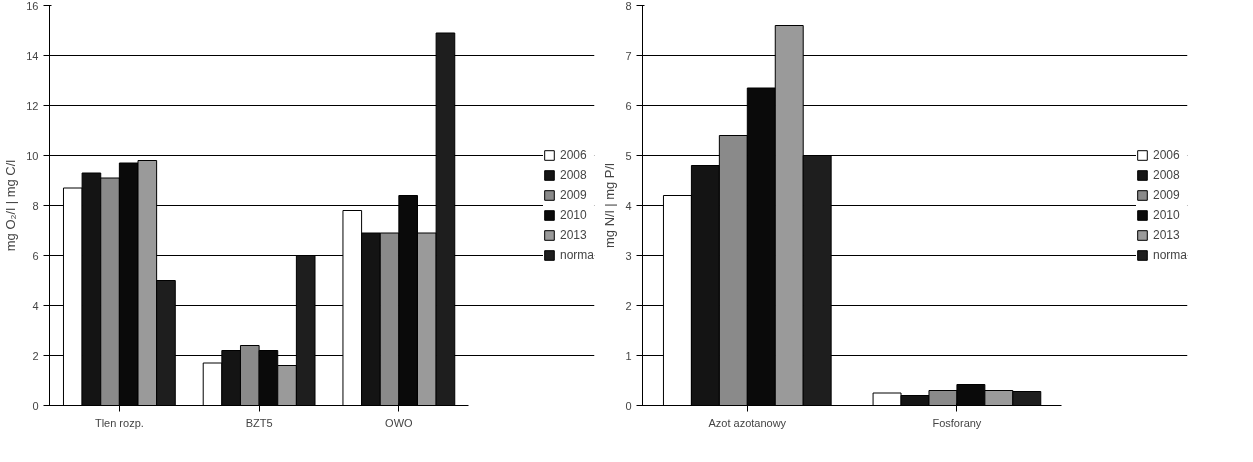 This screenshot has height=462, width=1253. What do you see at coordinates (32, 55) in the screenshot?
I see `y-tick-label: 14` at bounding box center [32, 55].